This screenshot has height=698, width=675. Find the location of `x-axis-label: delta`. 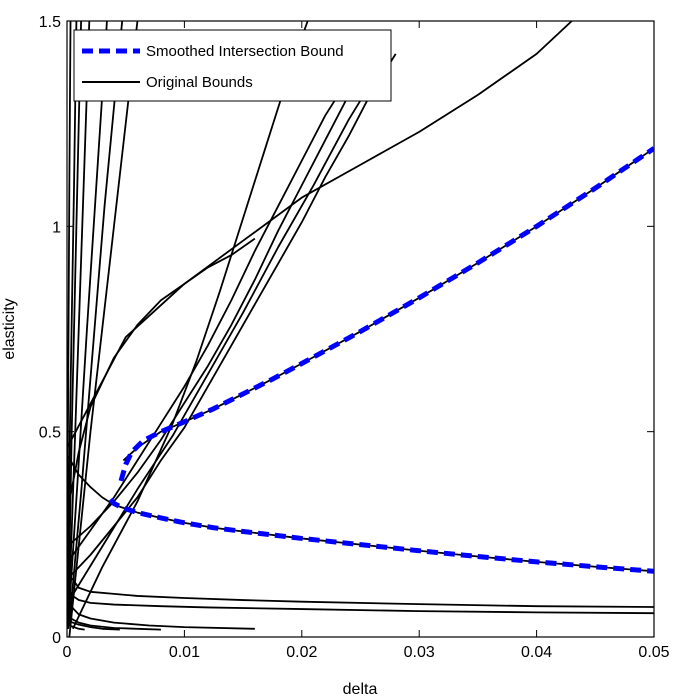

x-axis-label: delta is located at coordinates (360, 689).